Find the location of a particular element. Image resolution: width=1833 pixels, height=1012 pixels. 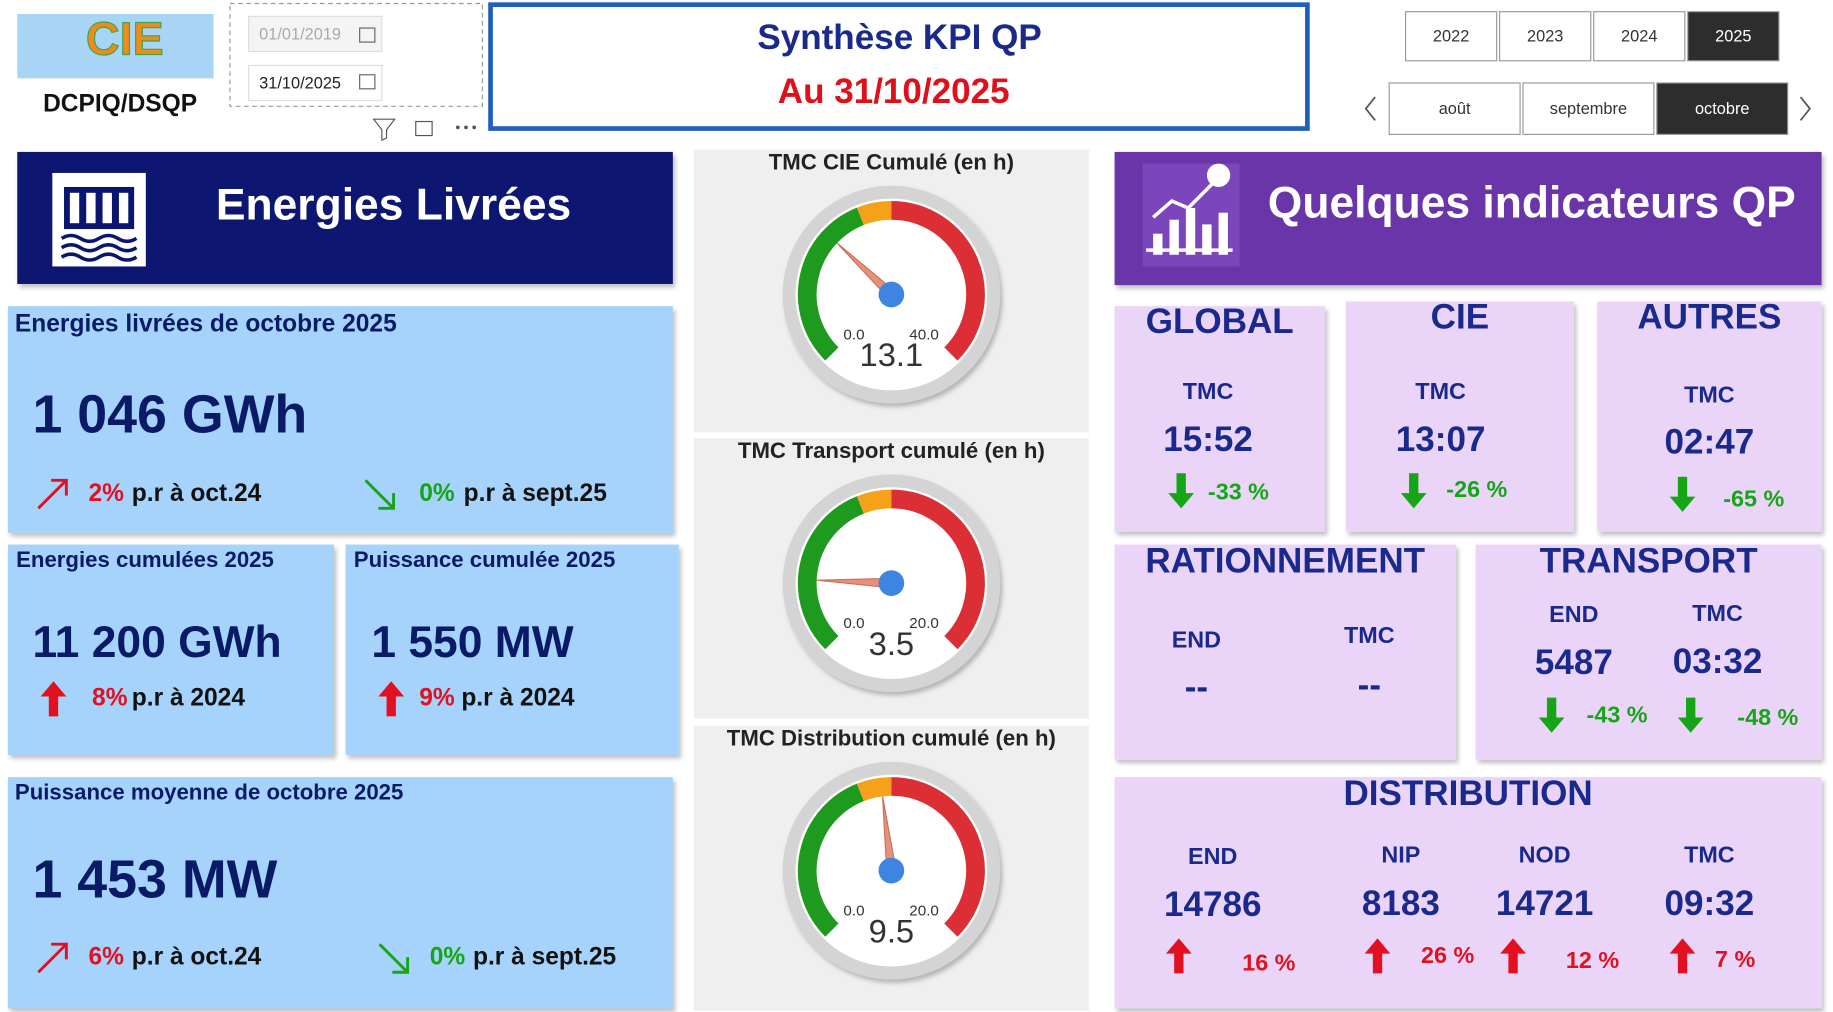

change-pct: 0% is located at coordinates (437, 493).